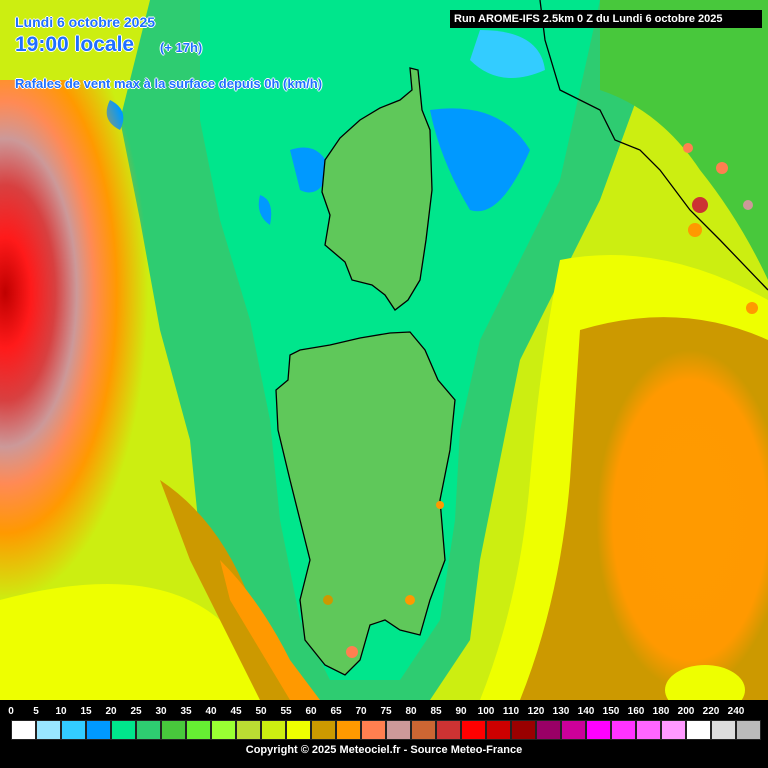 Image resolution: width=768 pixels, height=768 pixels. Describe the element at coordinates (411, 711) in the screenshot. I see `scale-label: 80` at that location.